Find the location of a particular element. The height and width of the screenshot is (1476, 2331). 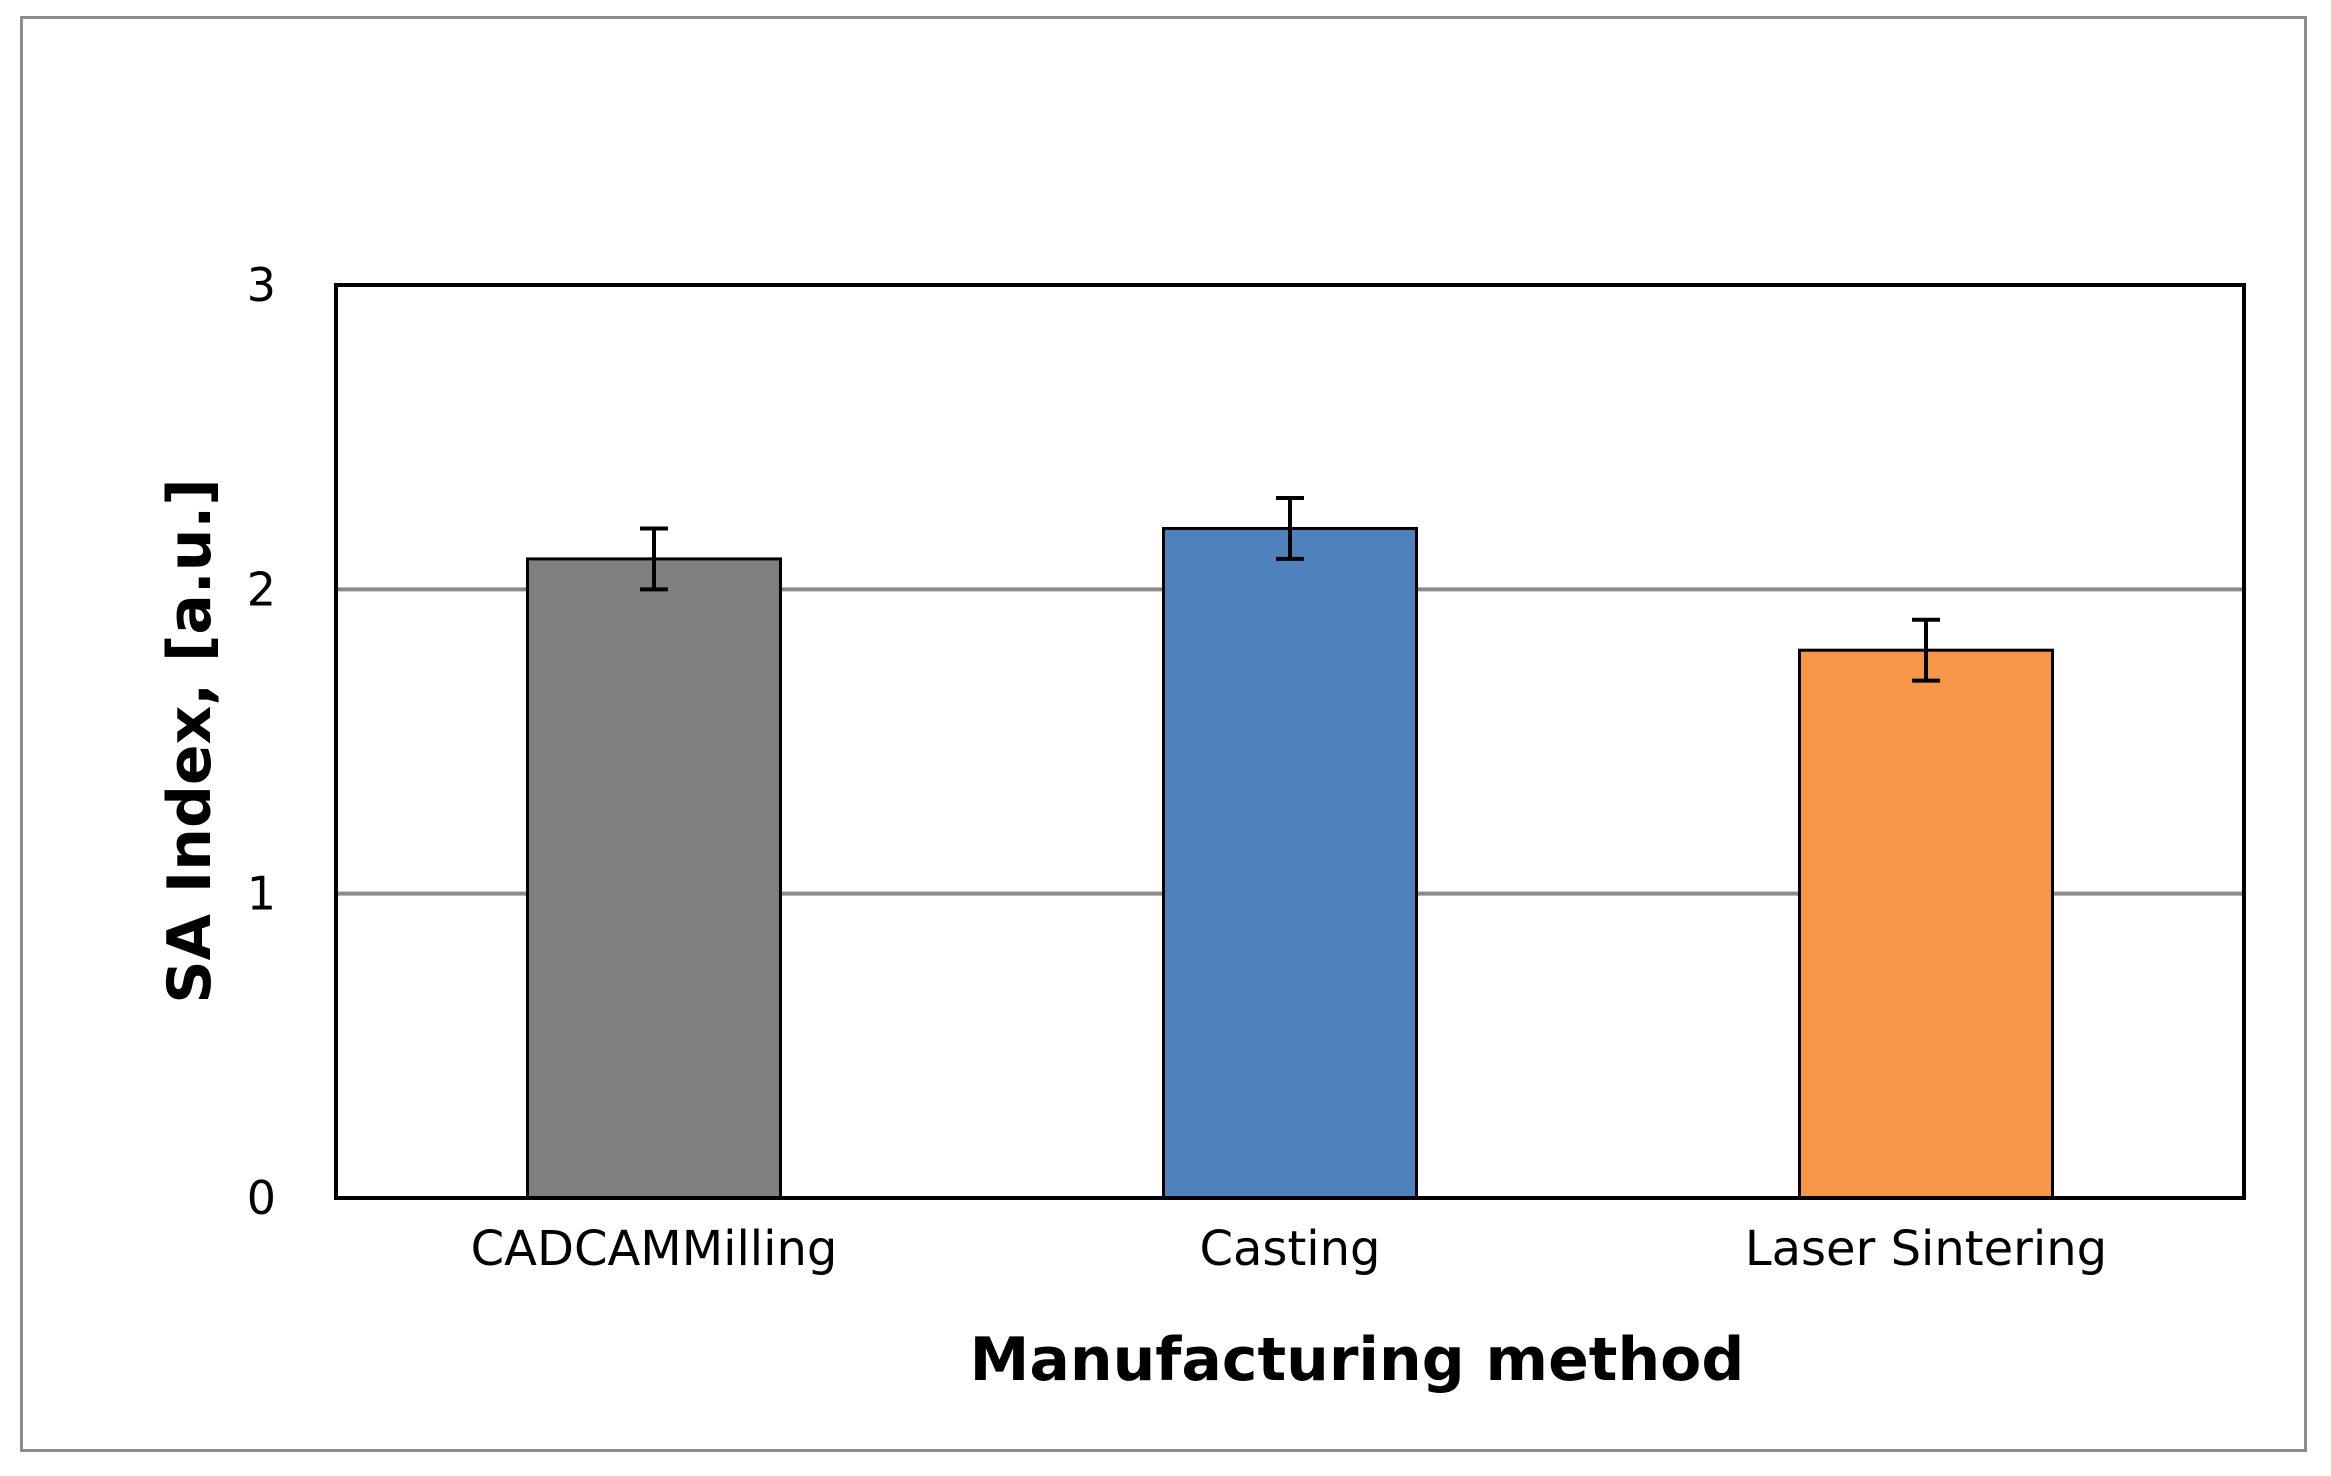

x-tick-label-casting: Casting is located at coordinates (1290, 1249).